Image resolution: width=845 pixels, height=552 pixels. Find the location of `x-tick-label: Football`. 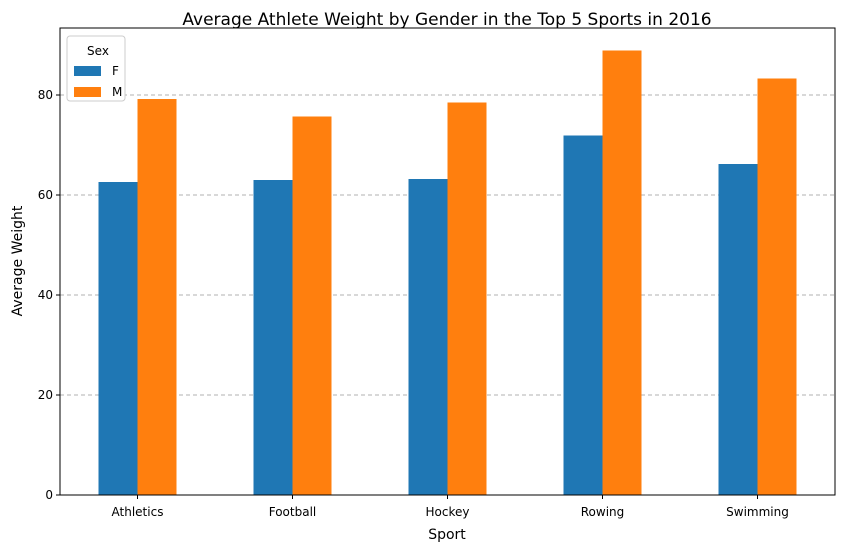

x-tick-label: Football is located at coordinates (293, 512).